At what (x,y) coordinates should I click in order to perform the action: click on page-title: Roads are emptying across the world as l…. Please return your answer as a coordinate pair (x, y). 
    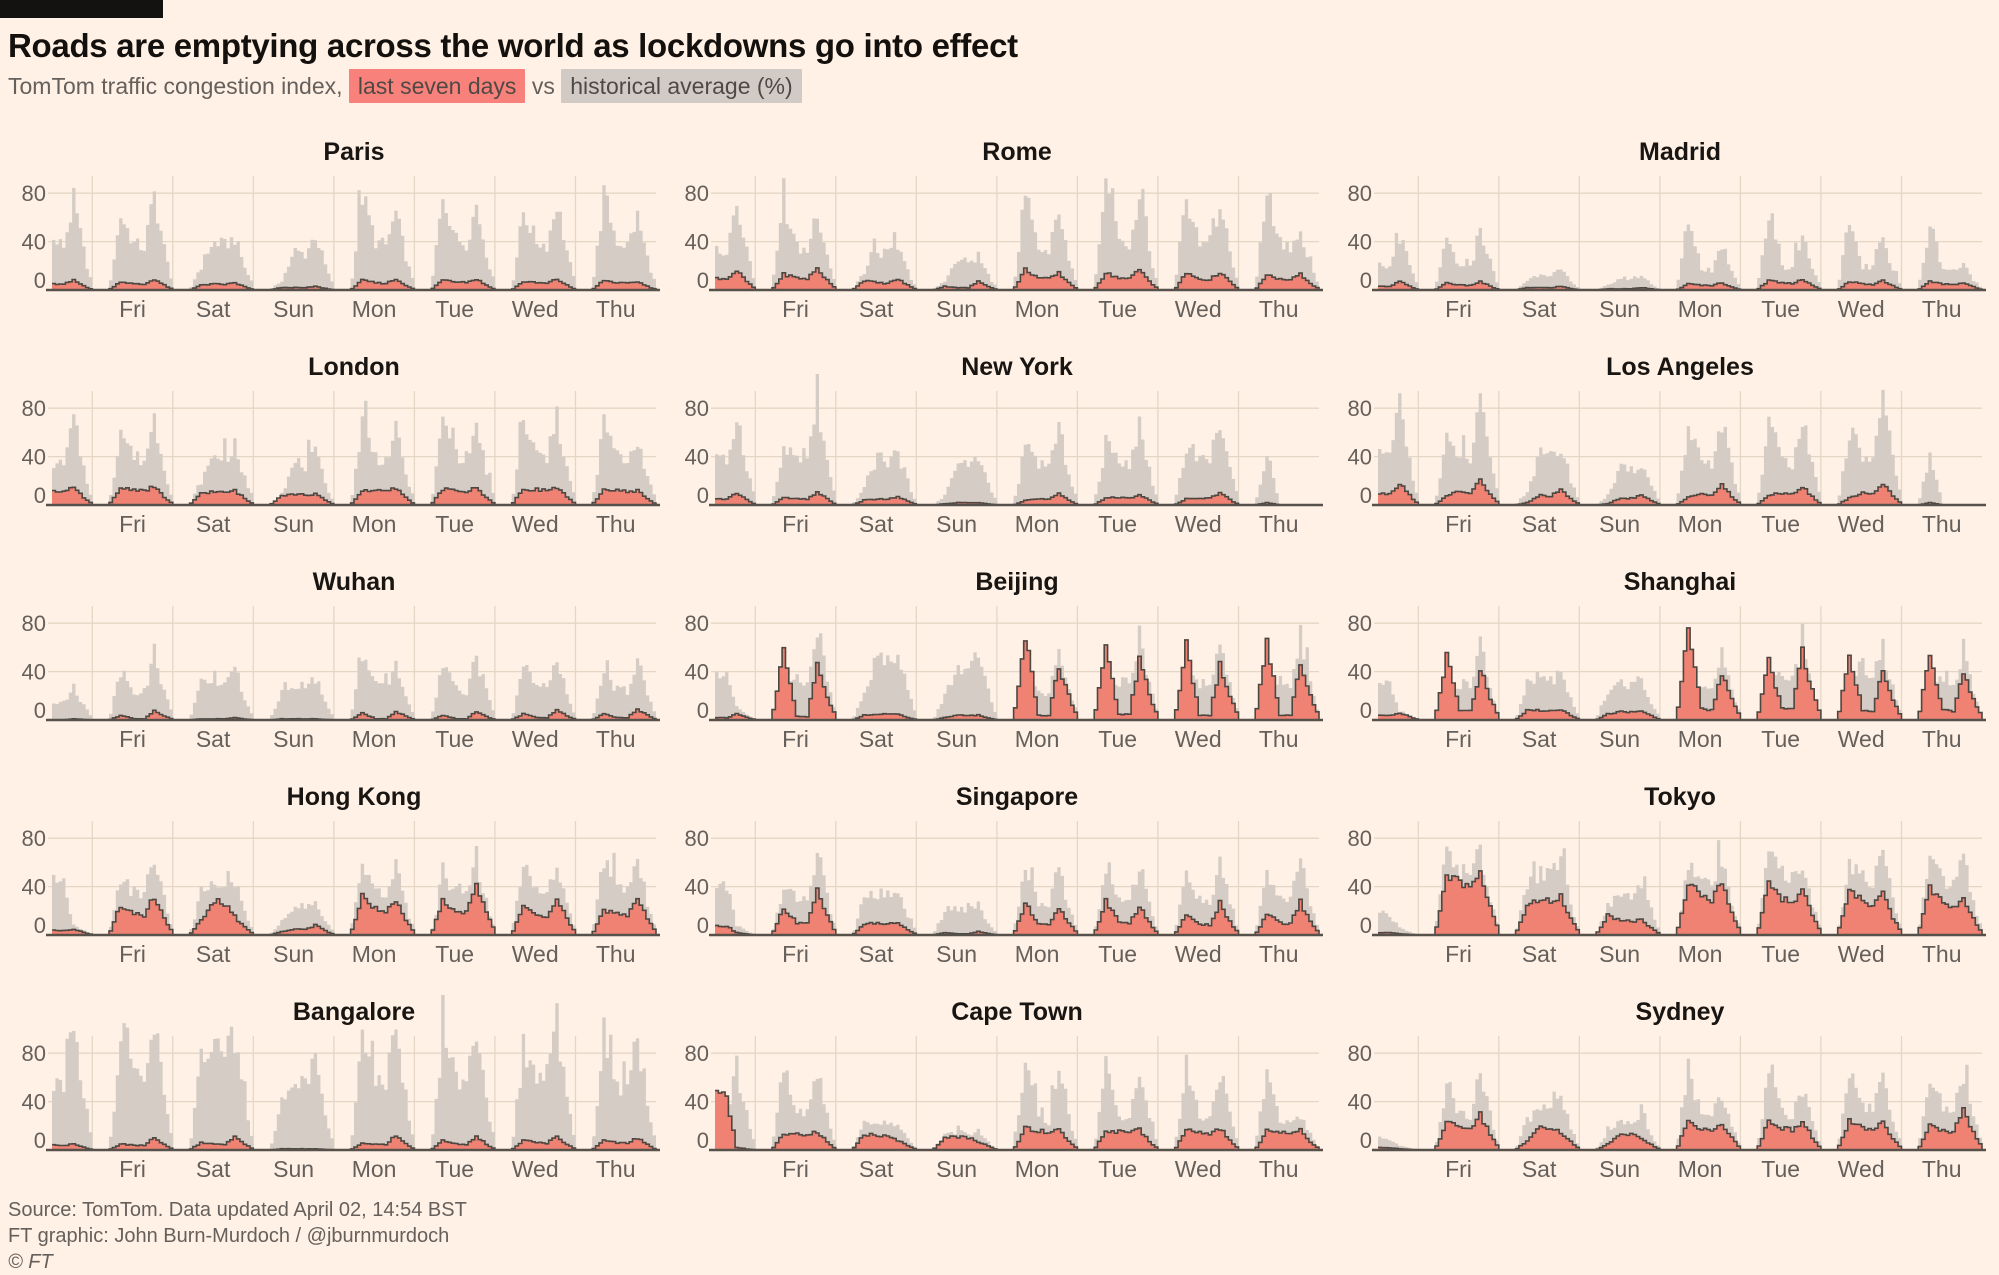
    Looking at the image, I should click on (513, 45).